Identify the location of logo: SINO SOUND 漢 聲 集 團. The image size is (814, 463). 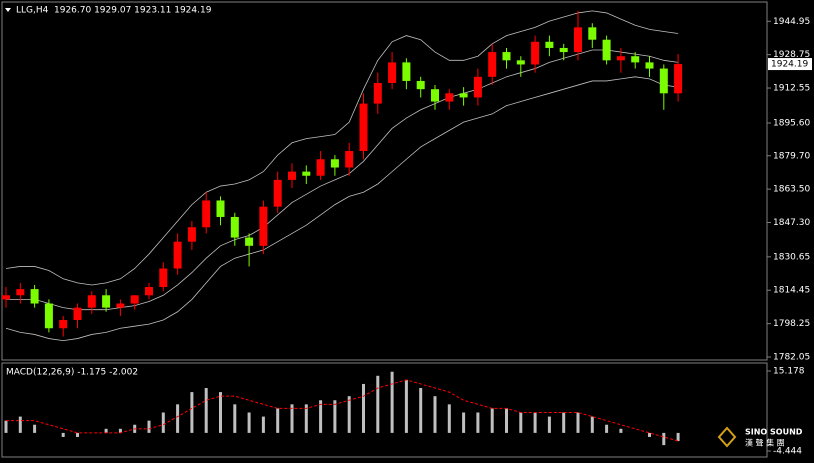
(760, 437).